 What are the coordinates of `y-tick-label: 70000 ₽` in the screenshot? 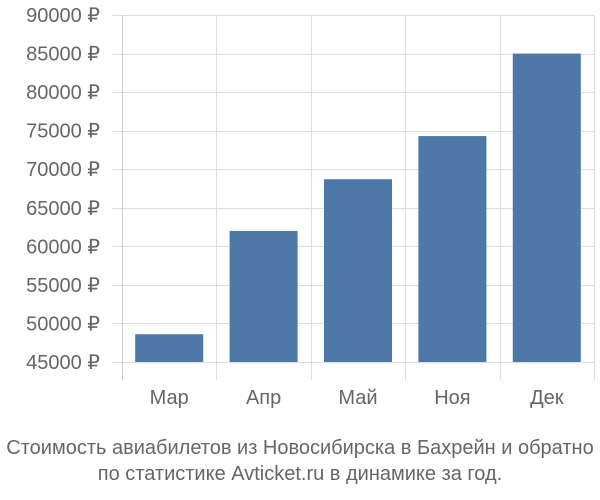 It's located at (63, 170).